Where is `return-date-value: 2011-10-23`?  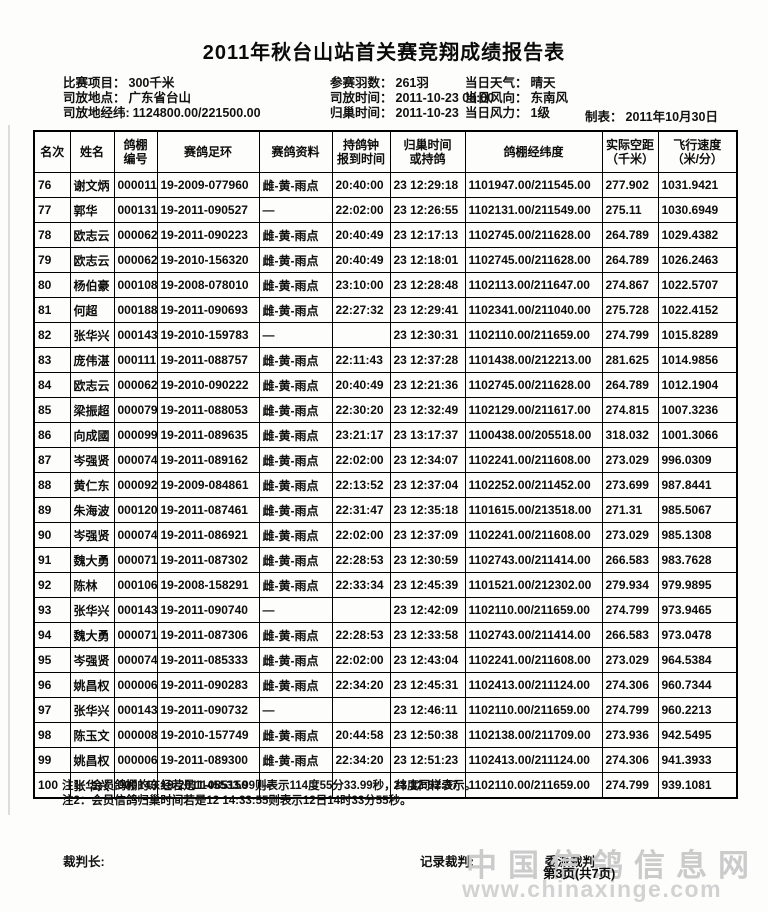
return-date-value: 2011-10-23 is located at coordinates (427, 113).